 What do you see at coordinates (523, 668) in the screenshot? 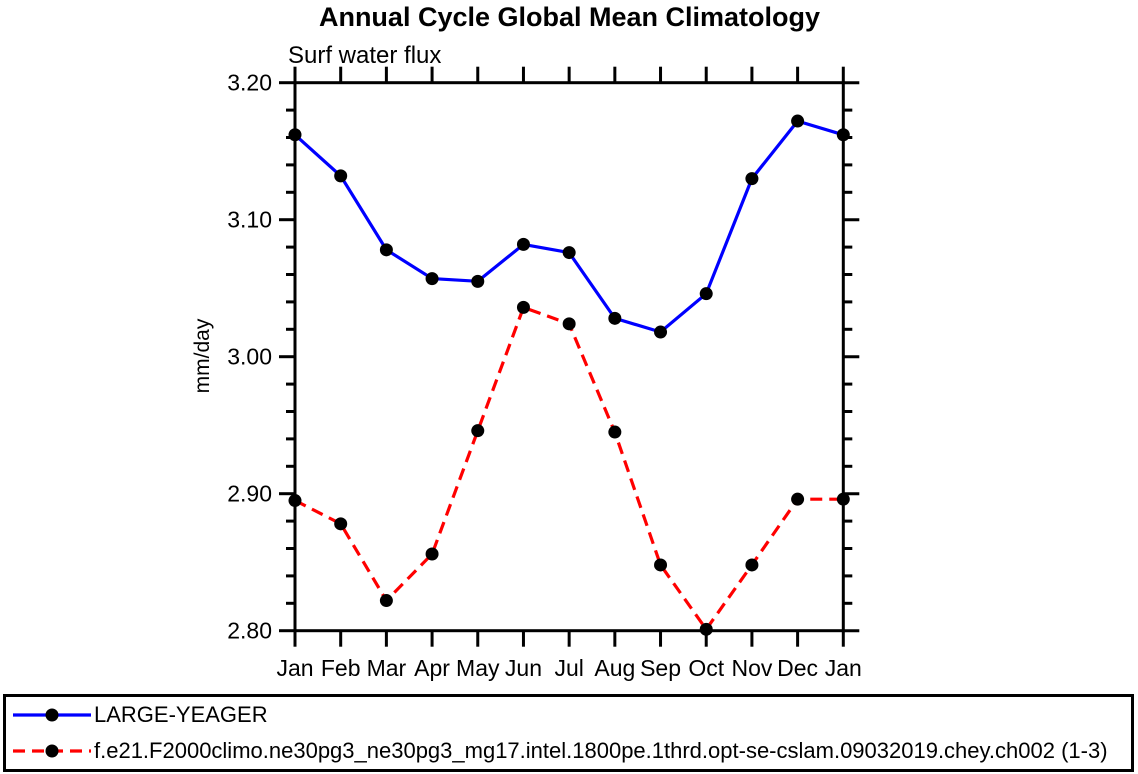
I see `x-tick-label: Jun` at bounding box center [523, 668].